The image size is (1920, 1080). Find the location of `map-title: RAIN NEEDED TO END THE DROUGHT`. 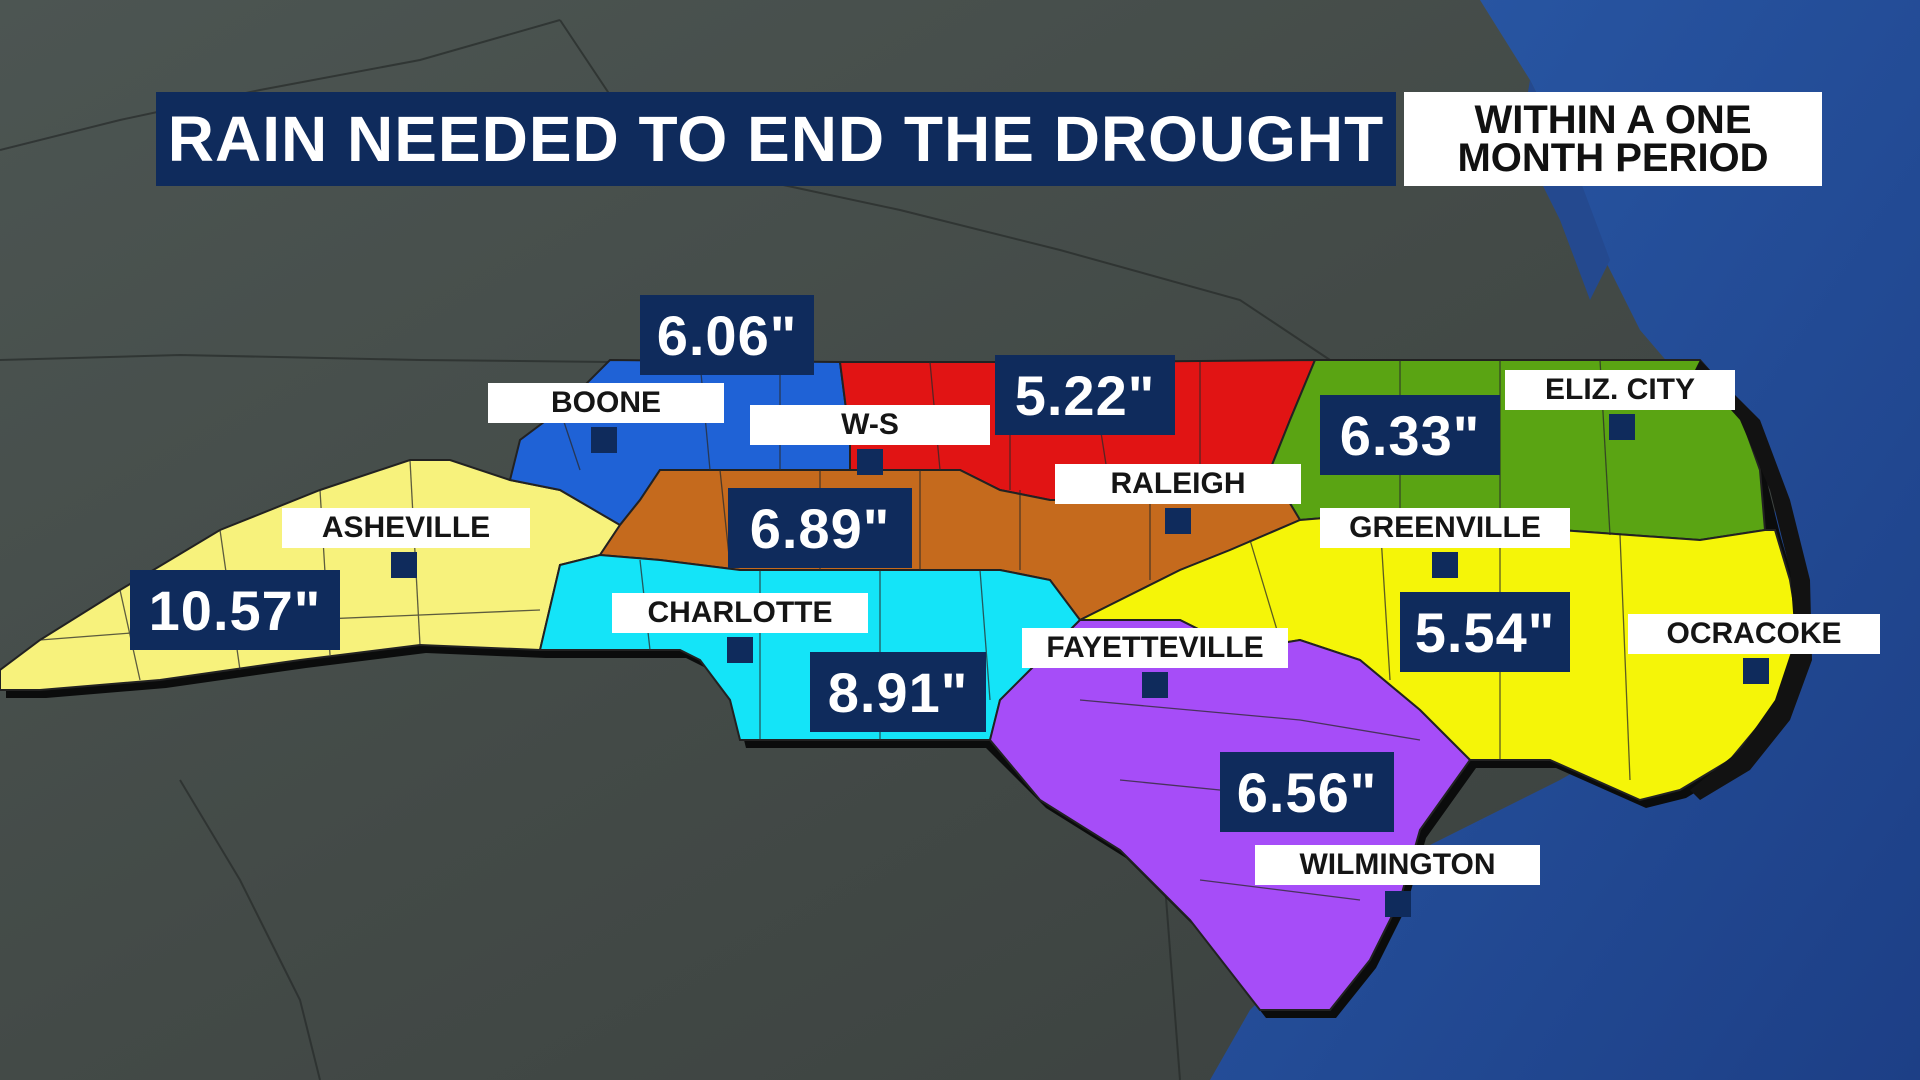

map-title: RAIN NEEDED TO END THE DROUGHT is located at coordinates (776, 139).